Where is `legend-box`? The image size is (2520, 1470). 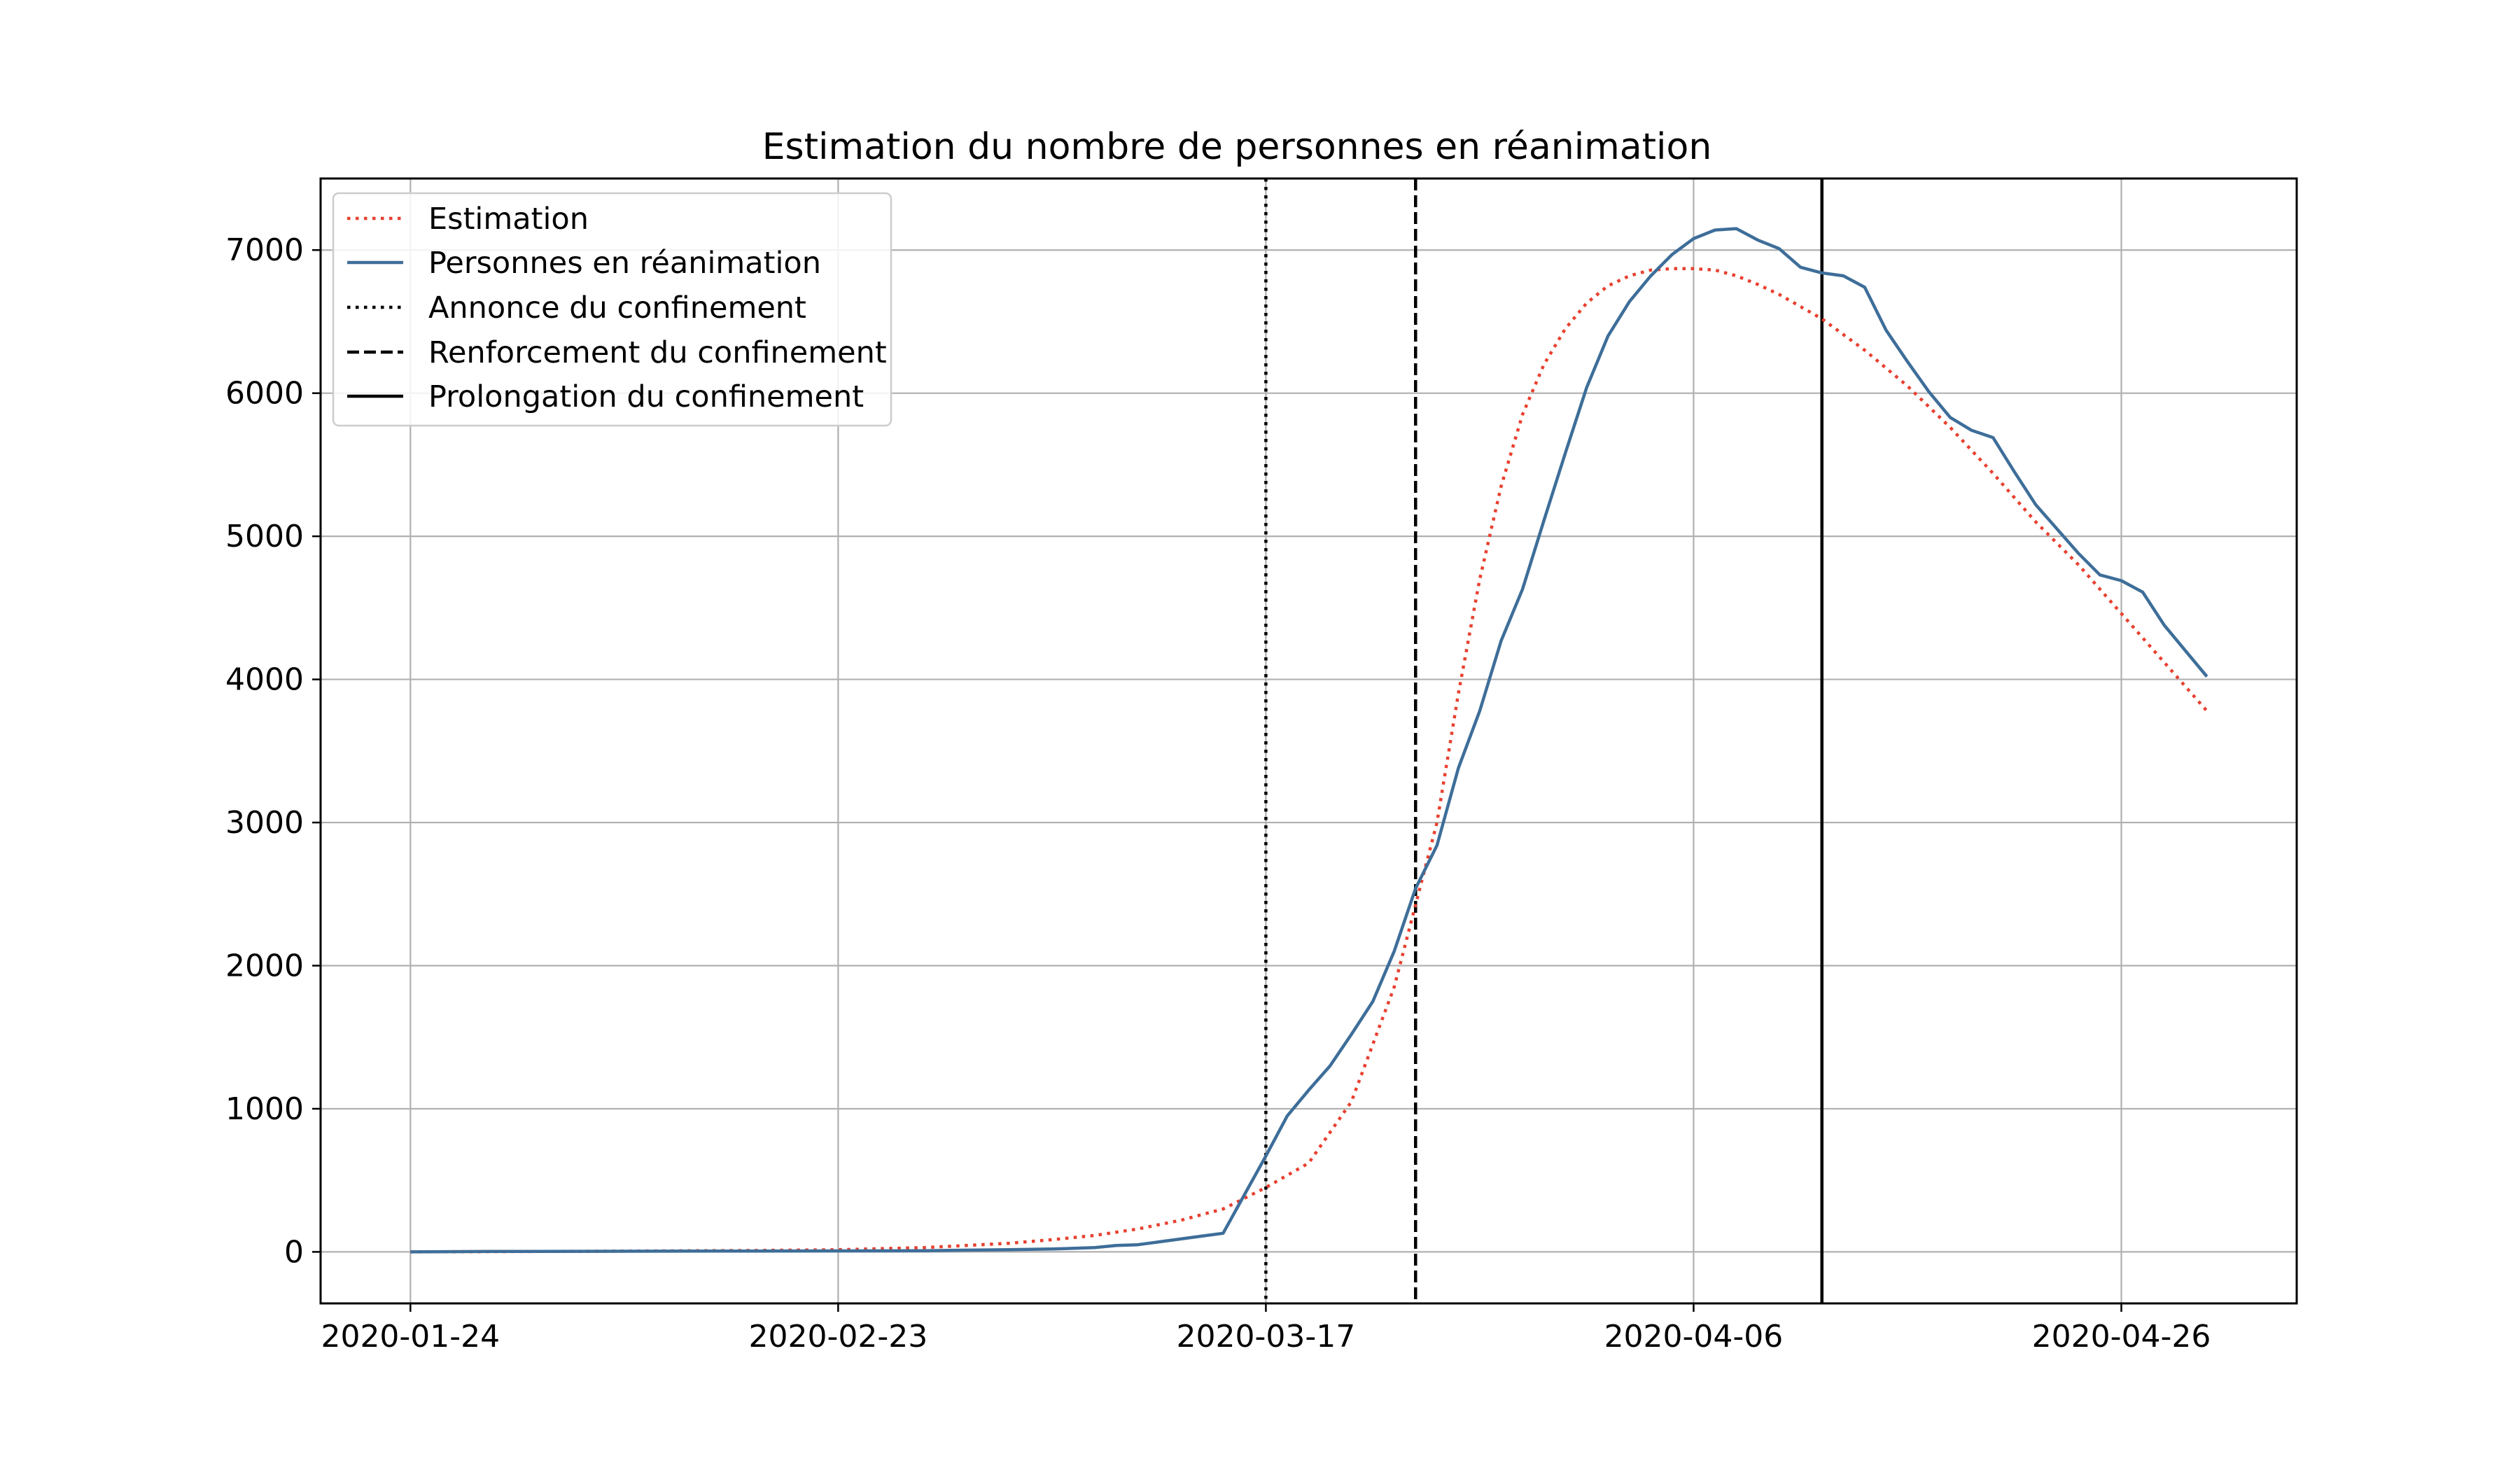 legend-box is located at coordinates (612, 309).